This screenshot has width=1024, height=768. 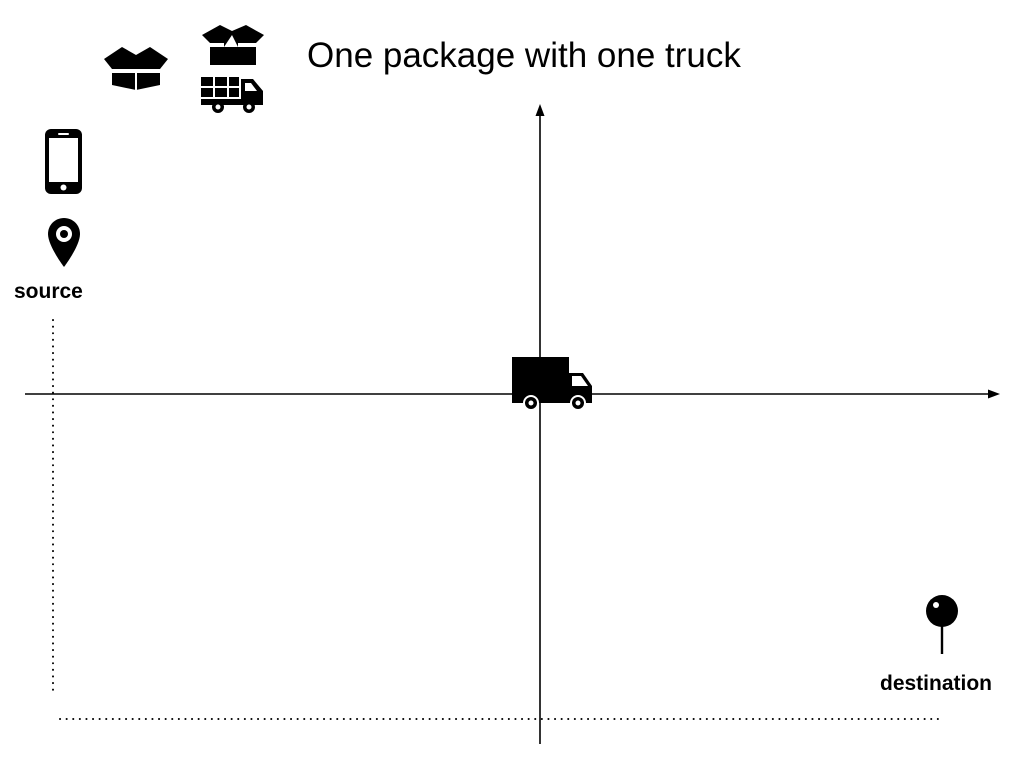 What do you see at coordinates (540, 424) in the screenshot?
I see `vertical-axis` at bounding box center [540, 424].